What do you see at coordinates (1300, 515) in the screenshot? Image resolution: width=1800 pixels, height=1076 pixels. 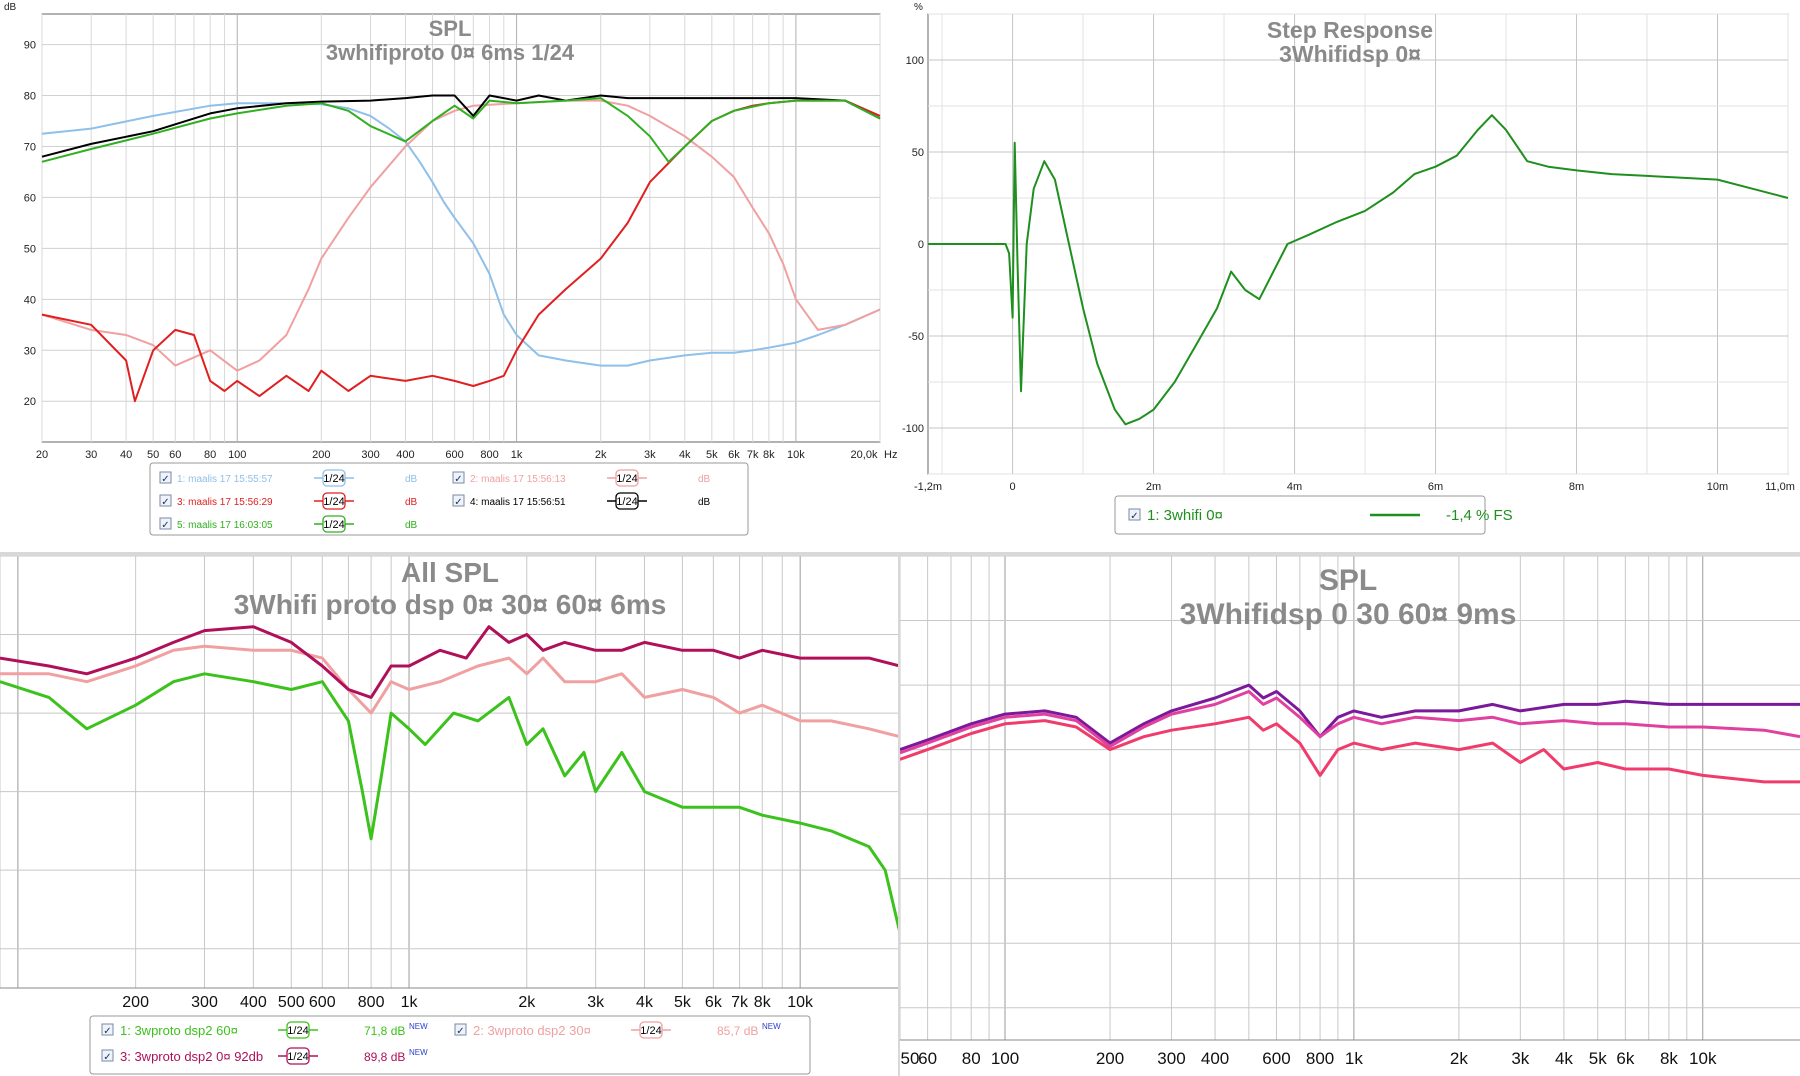 I see `legend-box` at bounding box center [1300, 515].